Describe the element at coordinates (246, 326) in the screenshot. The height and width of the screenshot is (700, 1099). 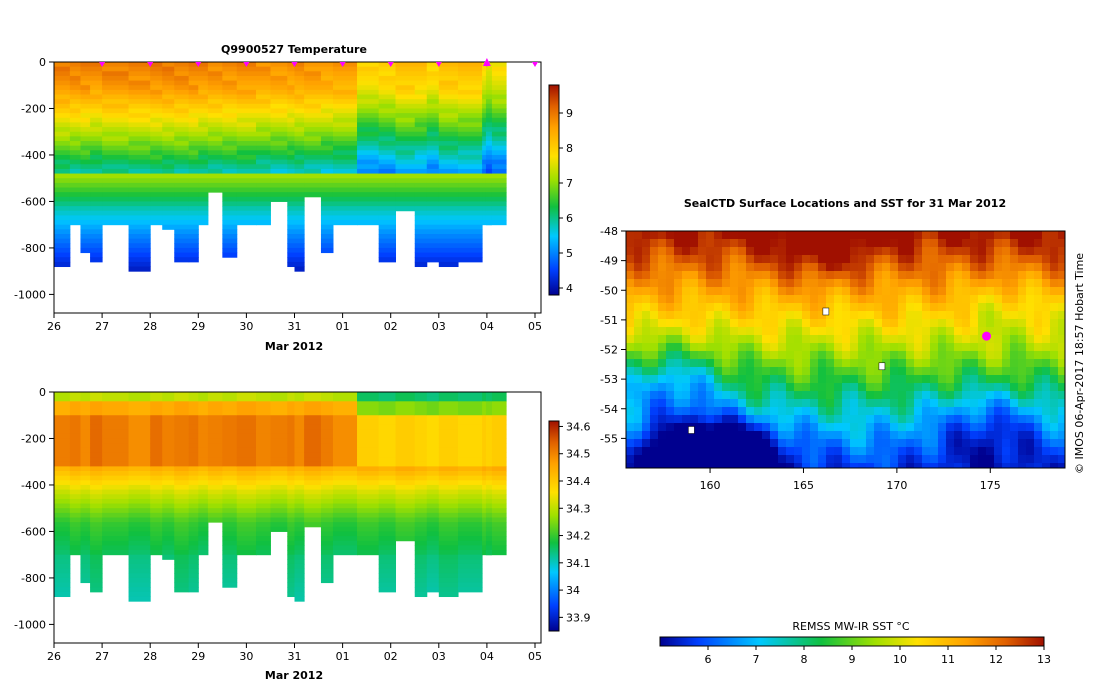
I see `temperature-xtick-label: 30` at that location.